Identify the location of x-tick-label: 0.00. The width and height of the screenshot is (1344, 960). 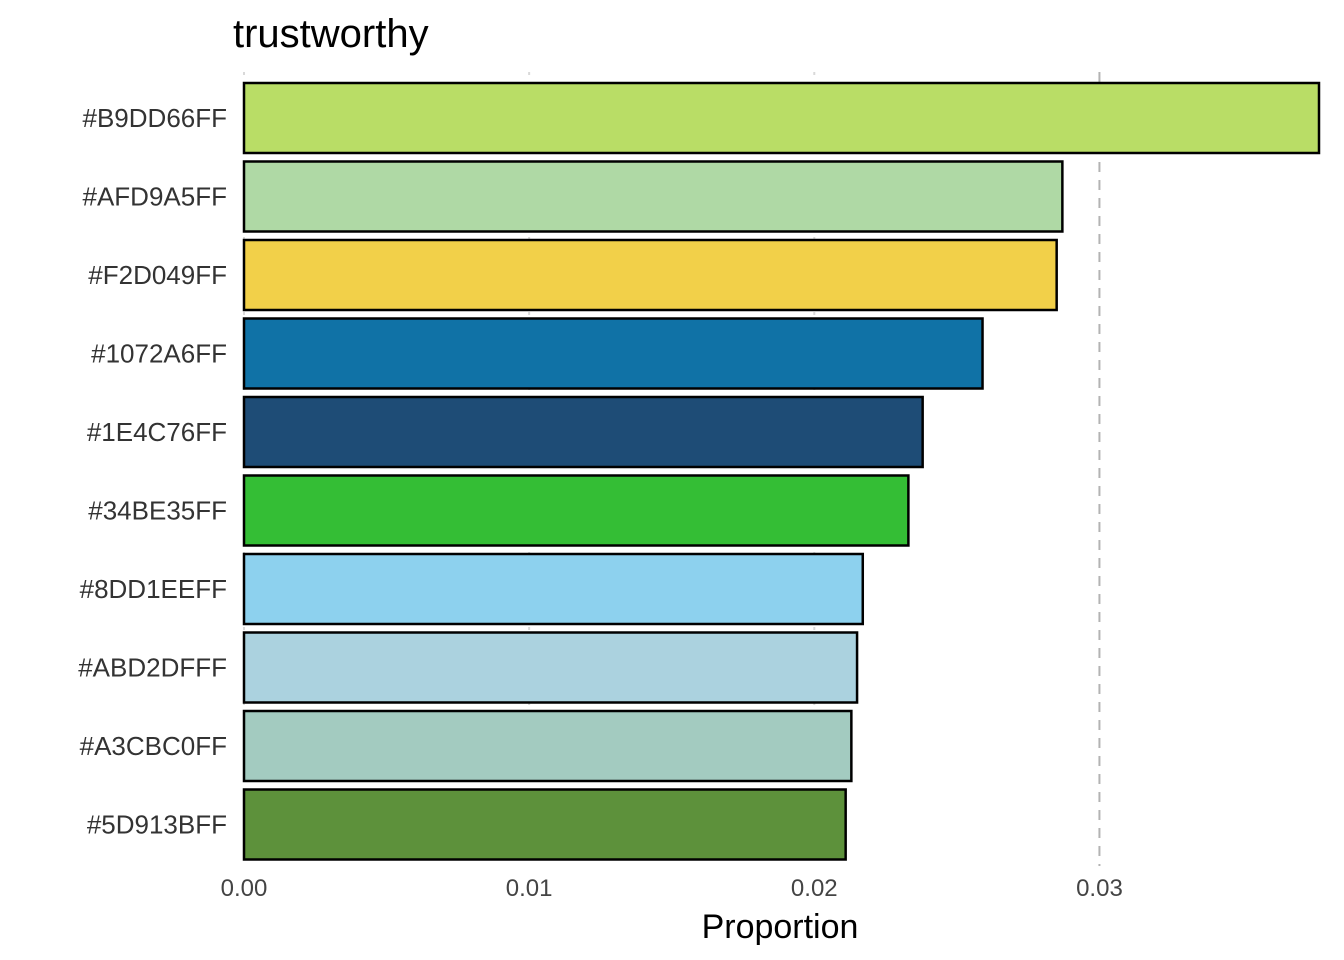
(244, 888).